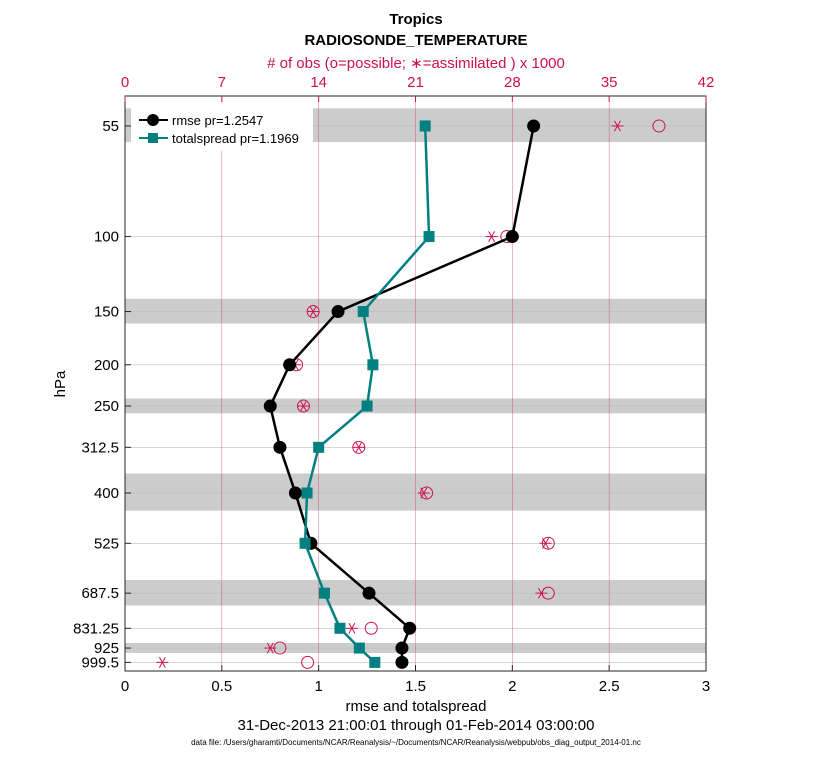 This screenshot has width=830, height=760. I want to click on y-tick-label: 250, so click(106, 406).